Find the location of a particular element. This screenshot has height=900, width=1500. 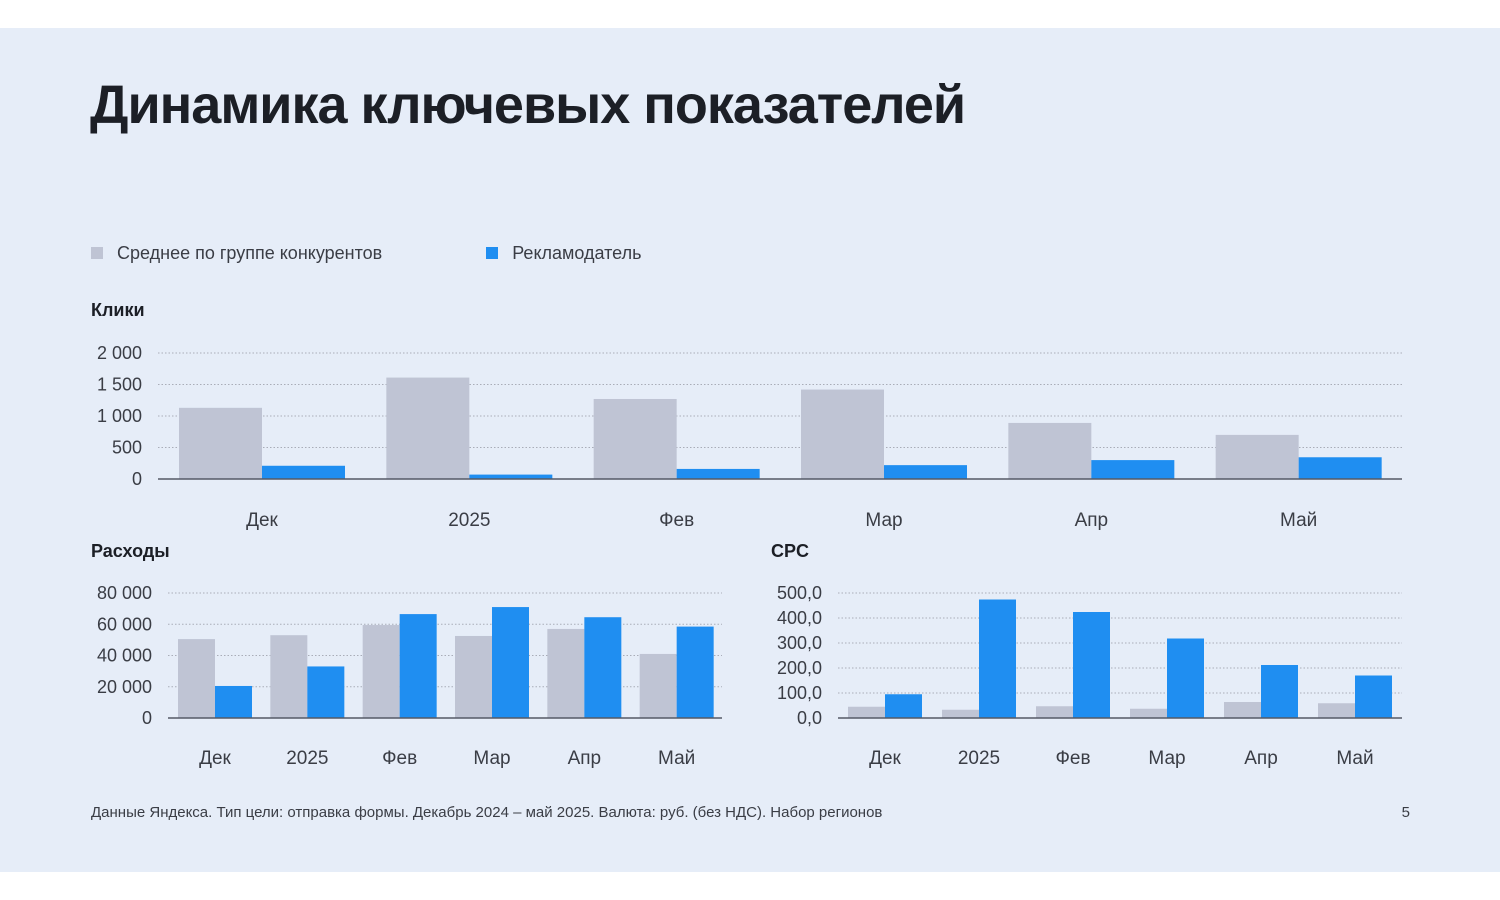

spend-ytick-label: 80 000 is located at coordinates (124, 593).